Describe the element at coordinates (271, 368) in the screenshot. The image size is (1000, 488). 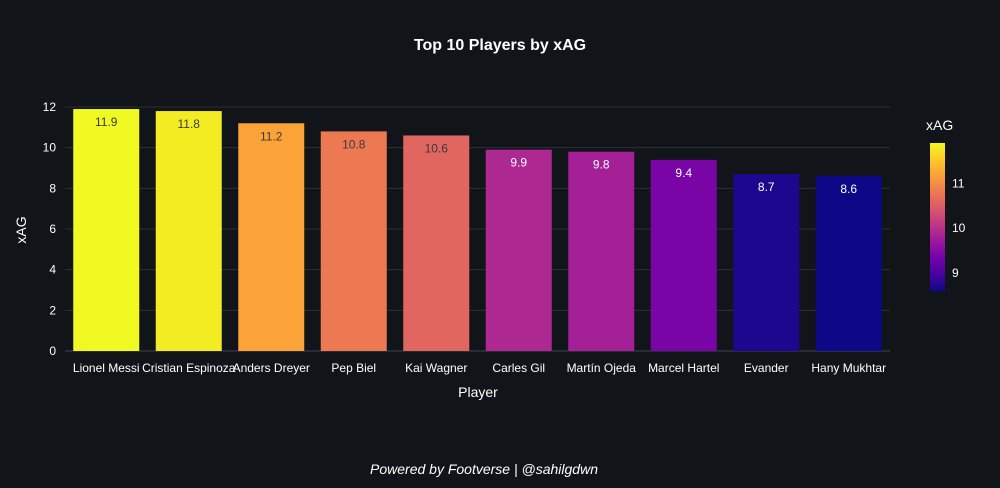
I see `x-tick-label: Anders Dreyer` at that location.